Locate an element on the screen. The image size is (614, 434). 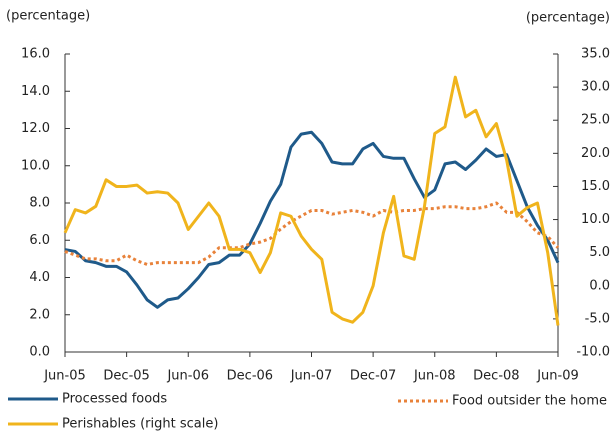
x-tick-label: Dec-05 is located at coordinates (126, 376).